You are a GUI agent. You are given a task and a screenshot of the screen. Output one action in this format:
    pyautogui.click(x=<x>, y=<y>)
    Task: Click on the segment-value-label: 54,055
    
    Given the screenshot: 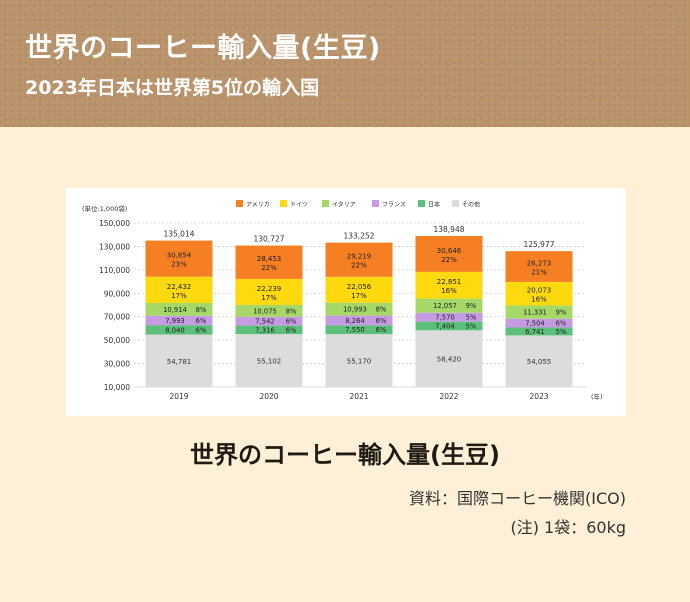 What is the action you would take?
    pyautogui.click(x=539, y=362)
    